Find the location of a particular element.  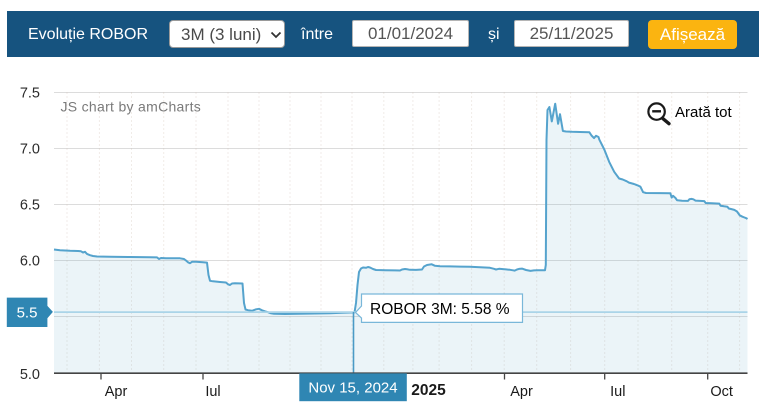

svg-text: 6.0 is located at coordinates (30, 261).